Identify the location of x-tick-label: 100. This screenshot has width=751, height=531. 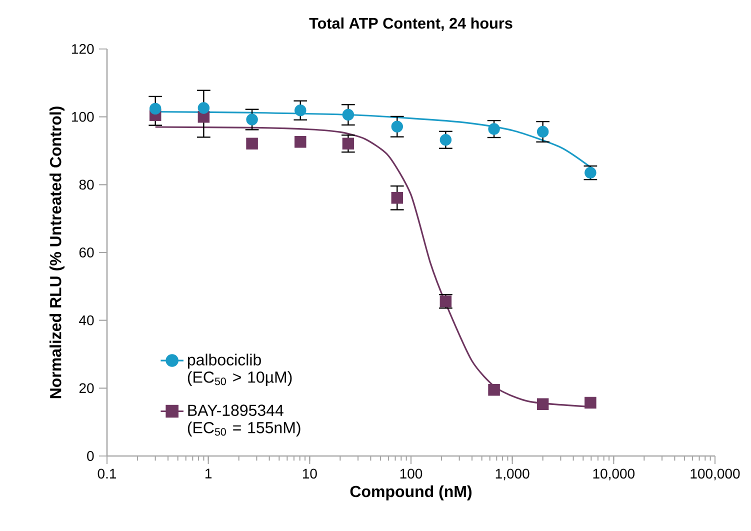
(411, 473).